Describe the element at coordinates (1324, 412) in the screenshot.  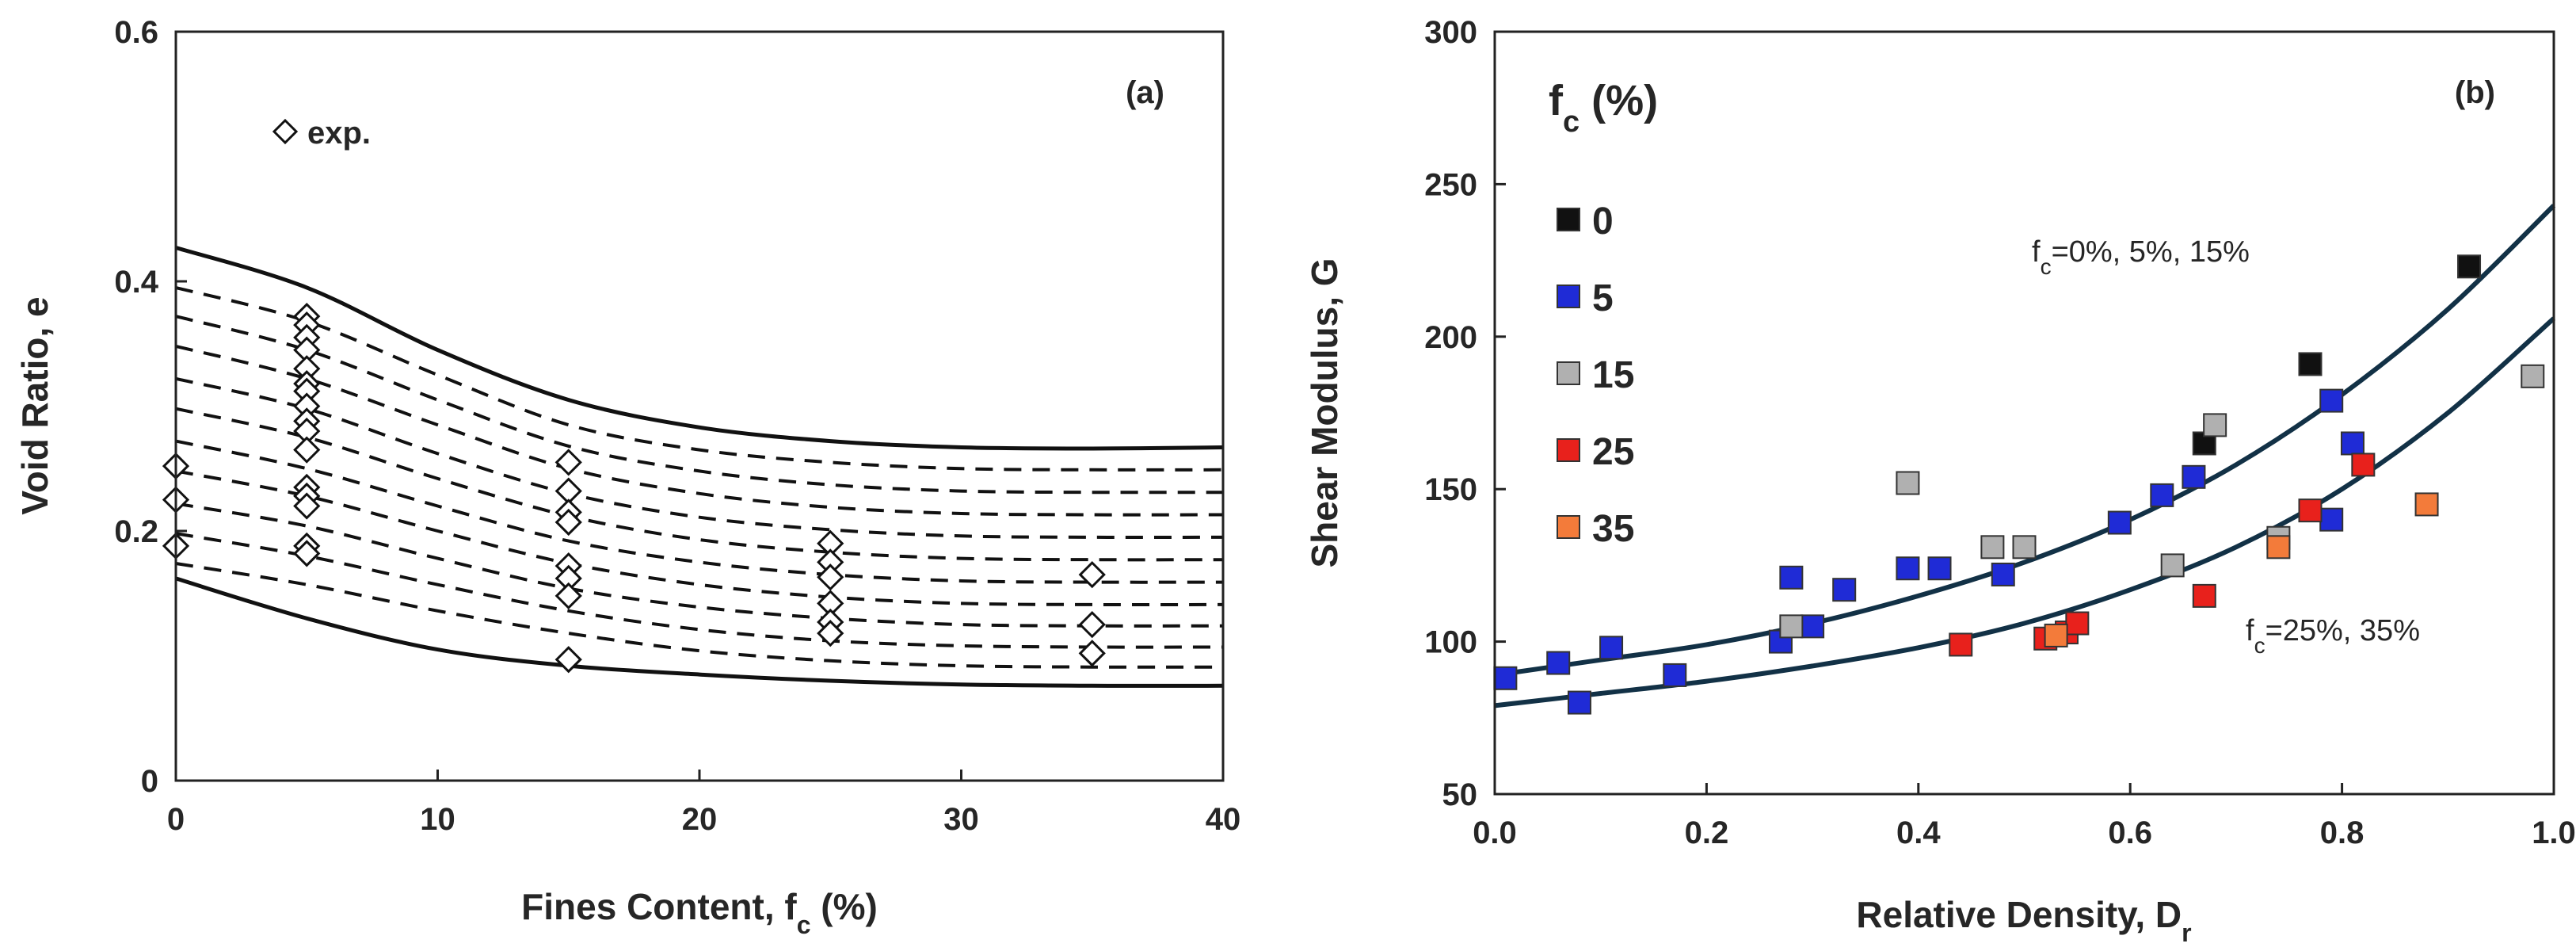
I see `y-axis-title-b: Shear Modulus, G` at that location.